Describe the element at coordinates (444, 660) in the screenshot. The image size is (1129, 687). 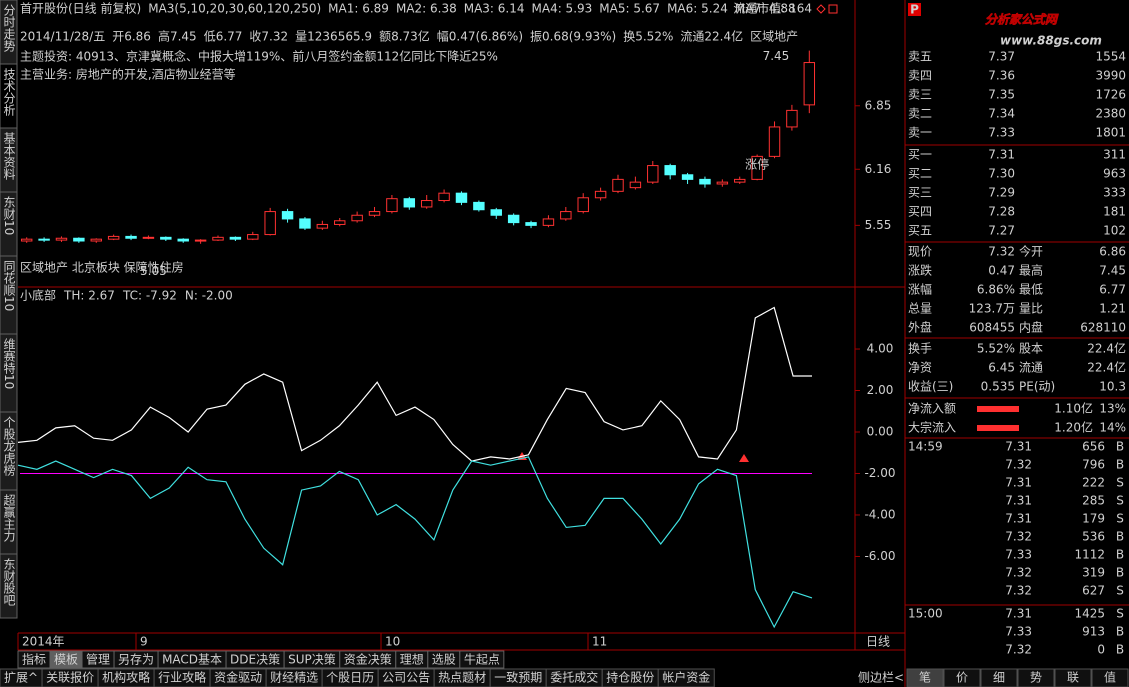
I see `bottom-tab-label: 选股` at that location.